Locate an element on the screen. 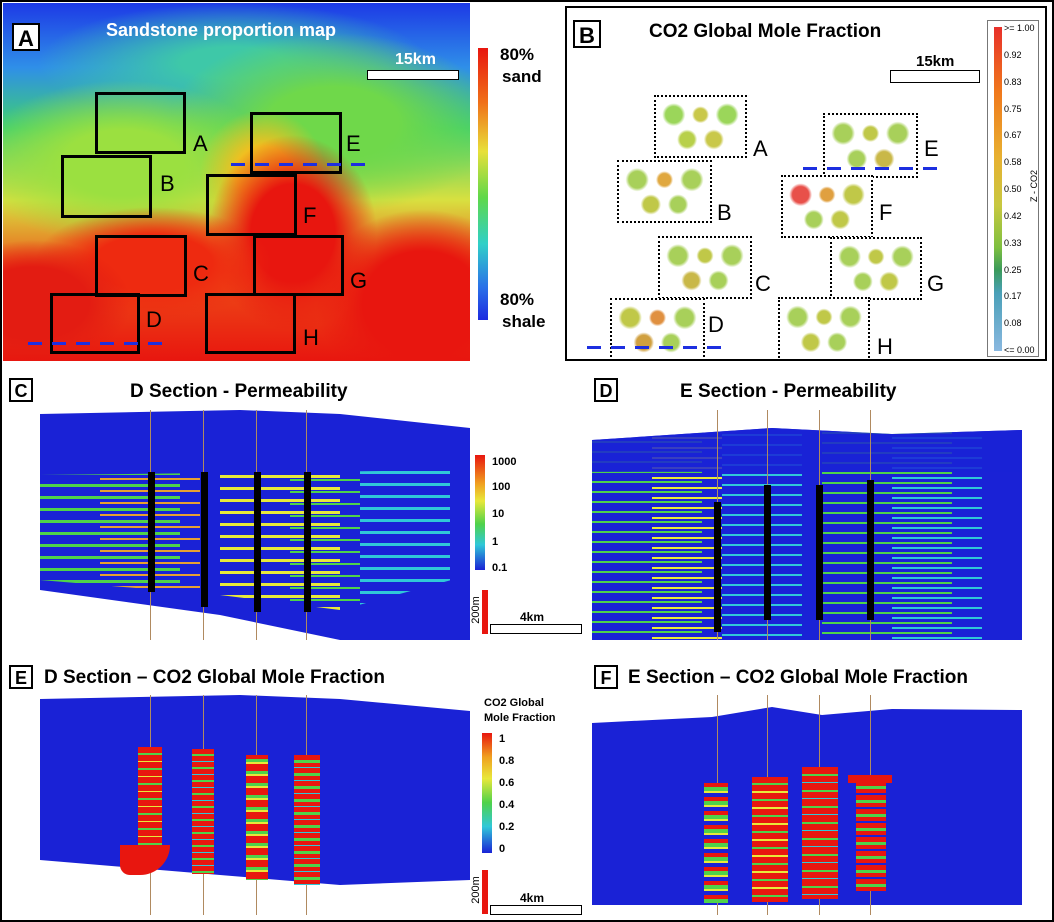  map-label-c: C is located at coordinates (201, 273).